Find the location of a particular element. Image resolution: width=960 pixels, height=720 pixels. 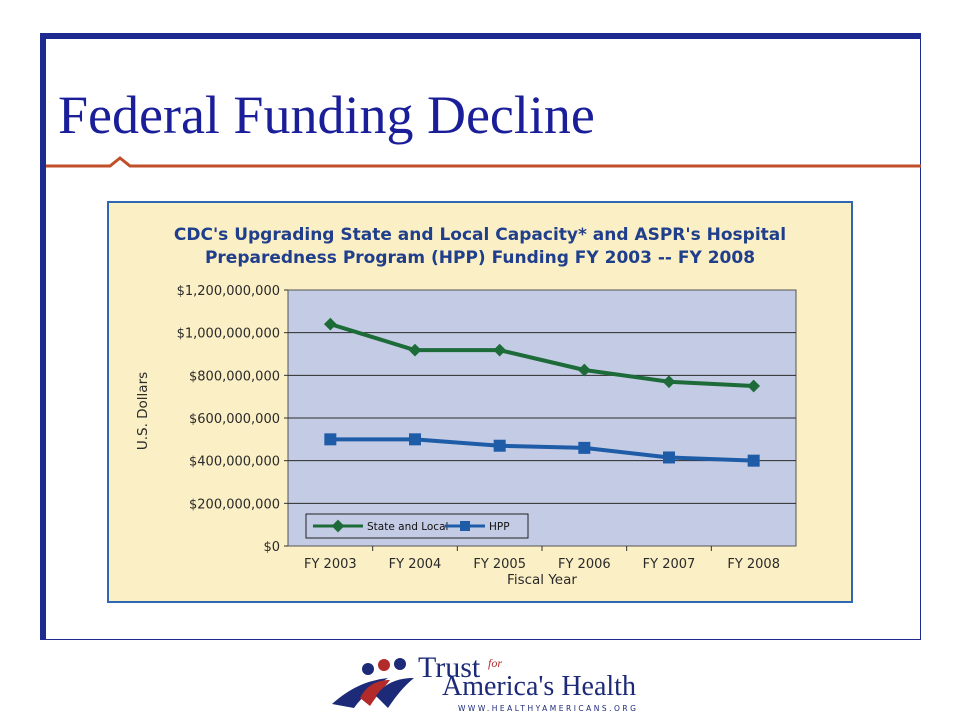

x-tick-label: FY 2004 is located at coordinates (415, 564).